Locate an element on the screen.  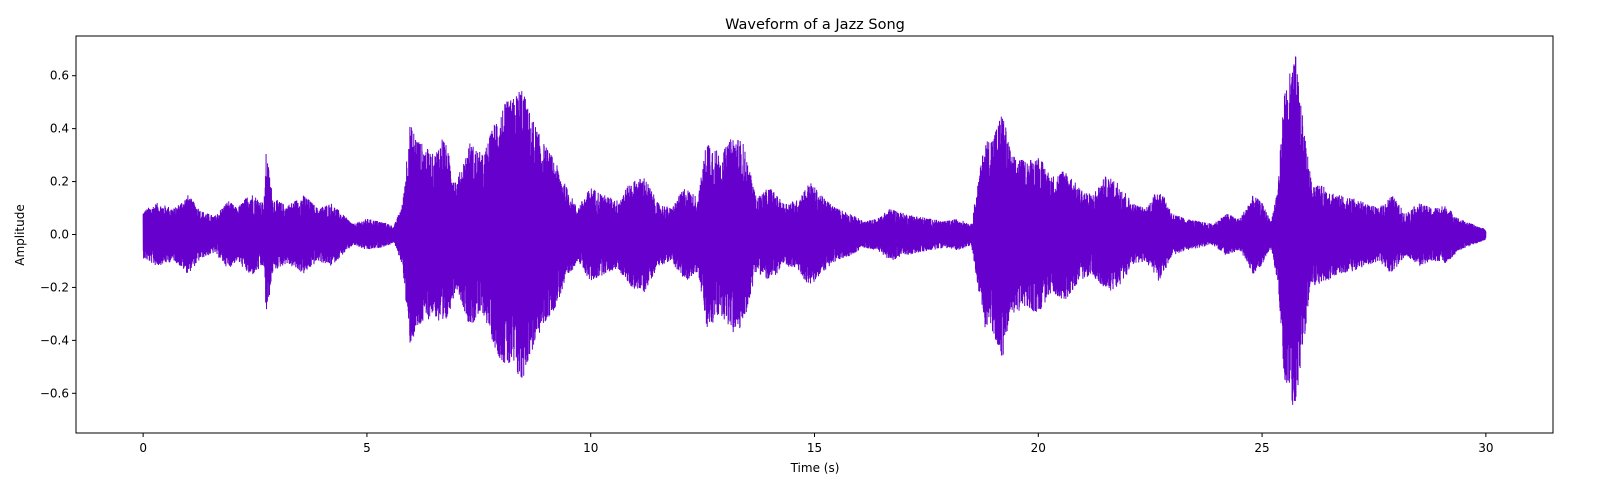
x-tick-label: 0 is located at coordinates (143, 448).